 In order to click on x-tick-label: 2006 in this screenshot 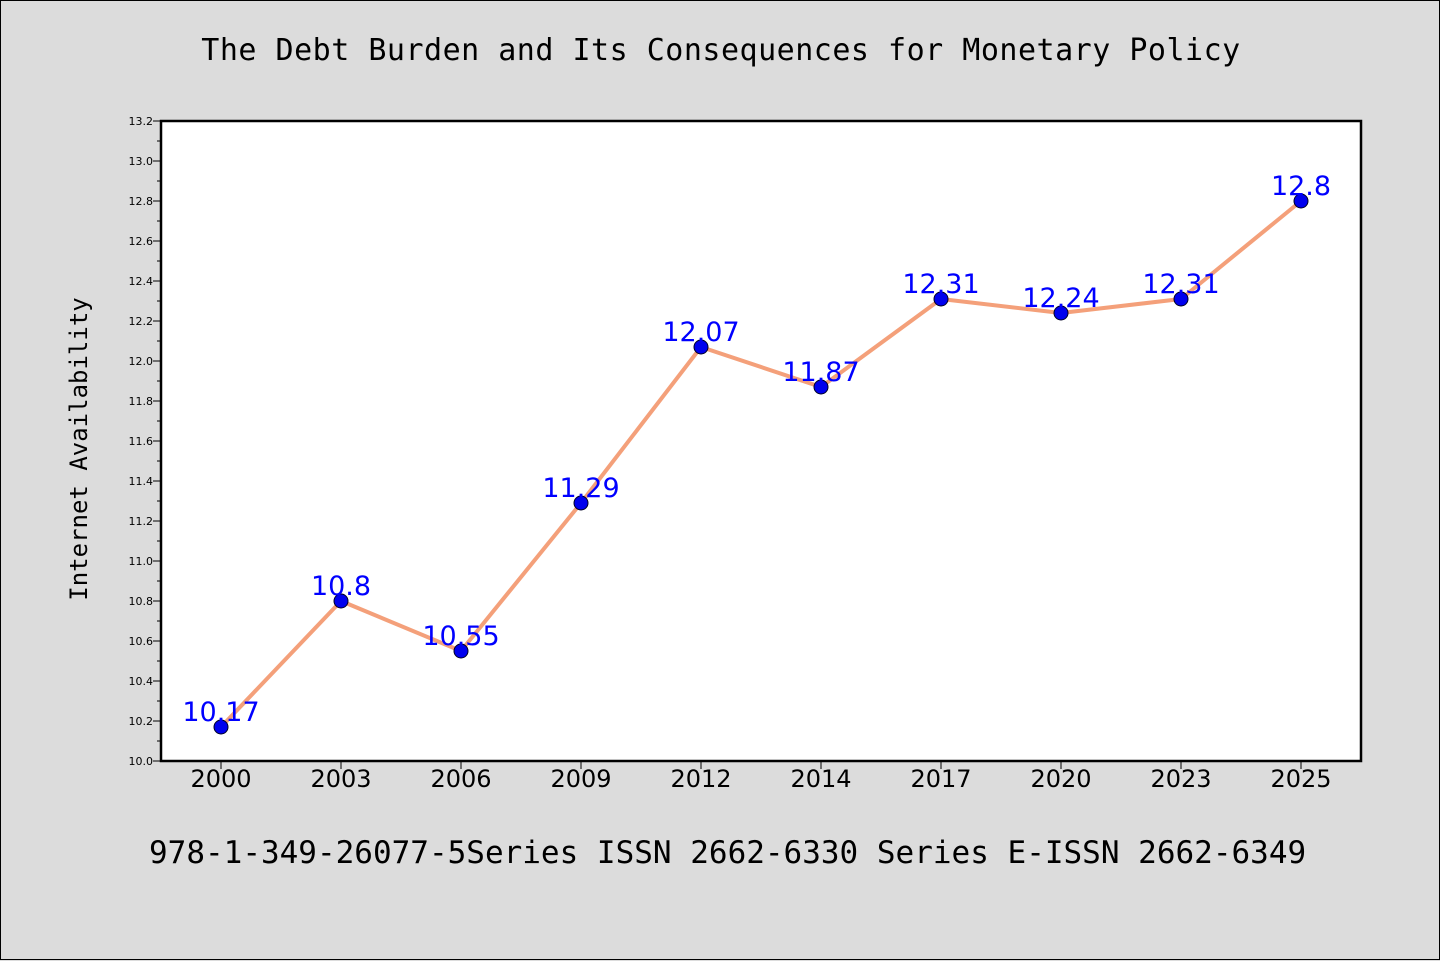, I will do `click(460, 779)`.